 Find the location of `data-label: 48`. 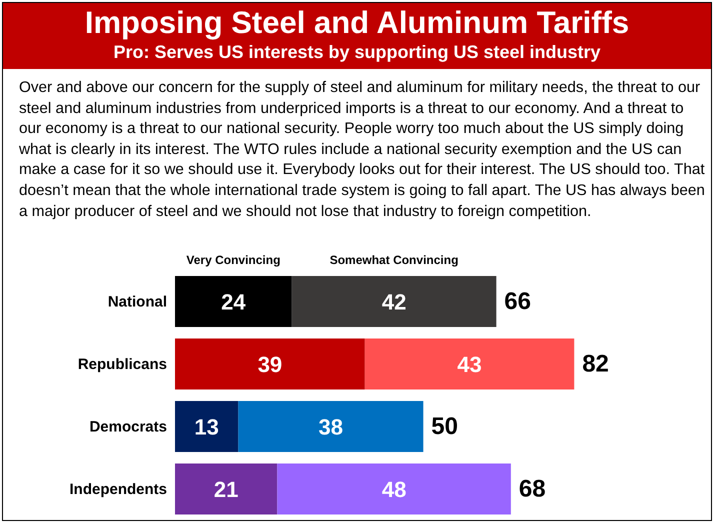

data-label: 48 is located at coordinates (394, 489).